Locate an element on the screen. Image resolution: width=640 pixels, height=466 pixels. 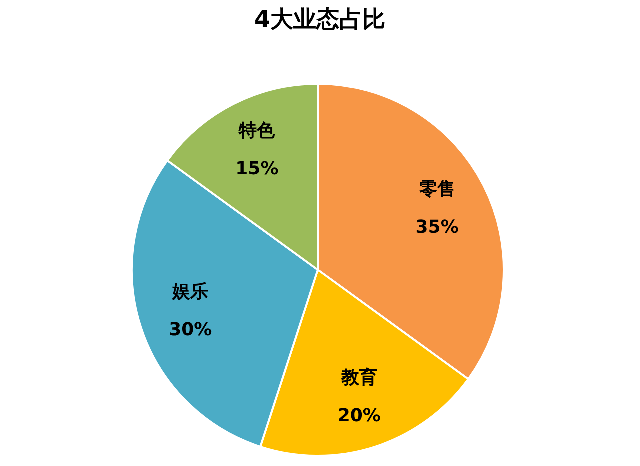
data-label: 35% is located at coordinates (437, 227).